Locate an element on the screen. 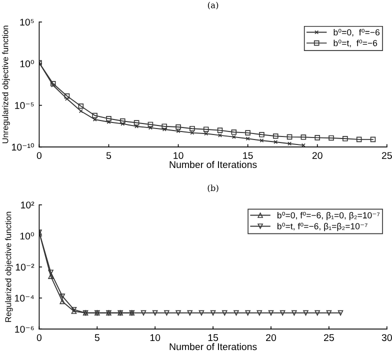 The width and height of the screenshot is (392, 355). y-tick-label: 10² is located at coordinates (27, 205).